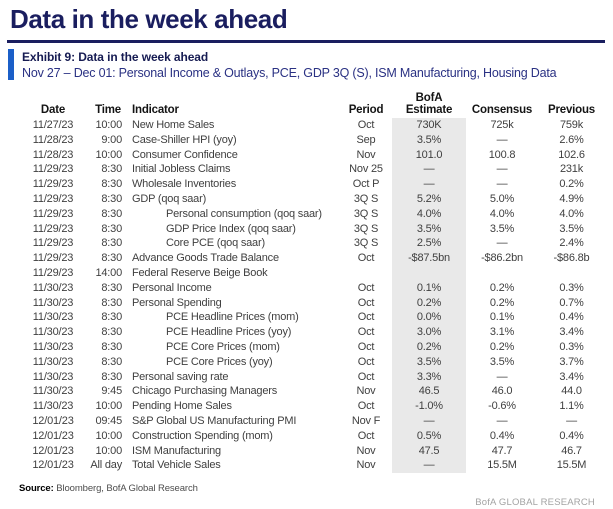 This screenshot has height=509, width=613. I want to click on header-time: Time, so click(108, 110).